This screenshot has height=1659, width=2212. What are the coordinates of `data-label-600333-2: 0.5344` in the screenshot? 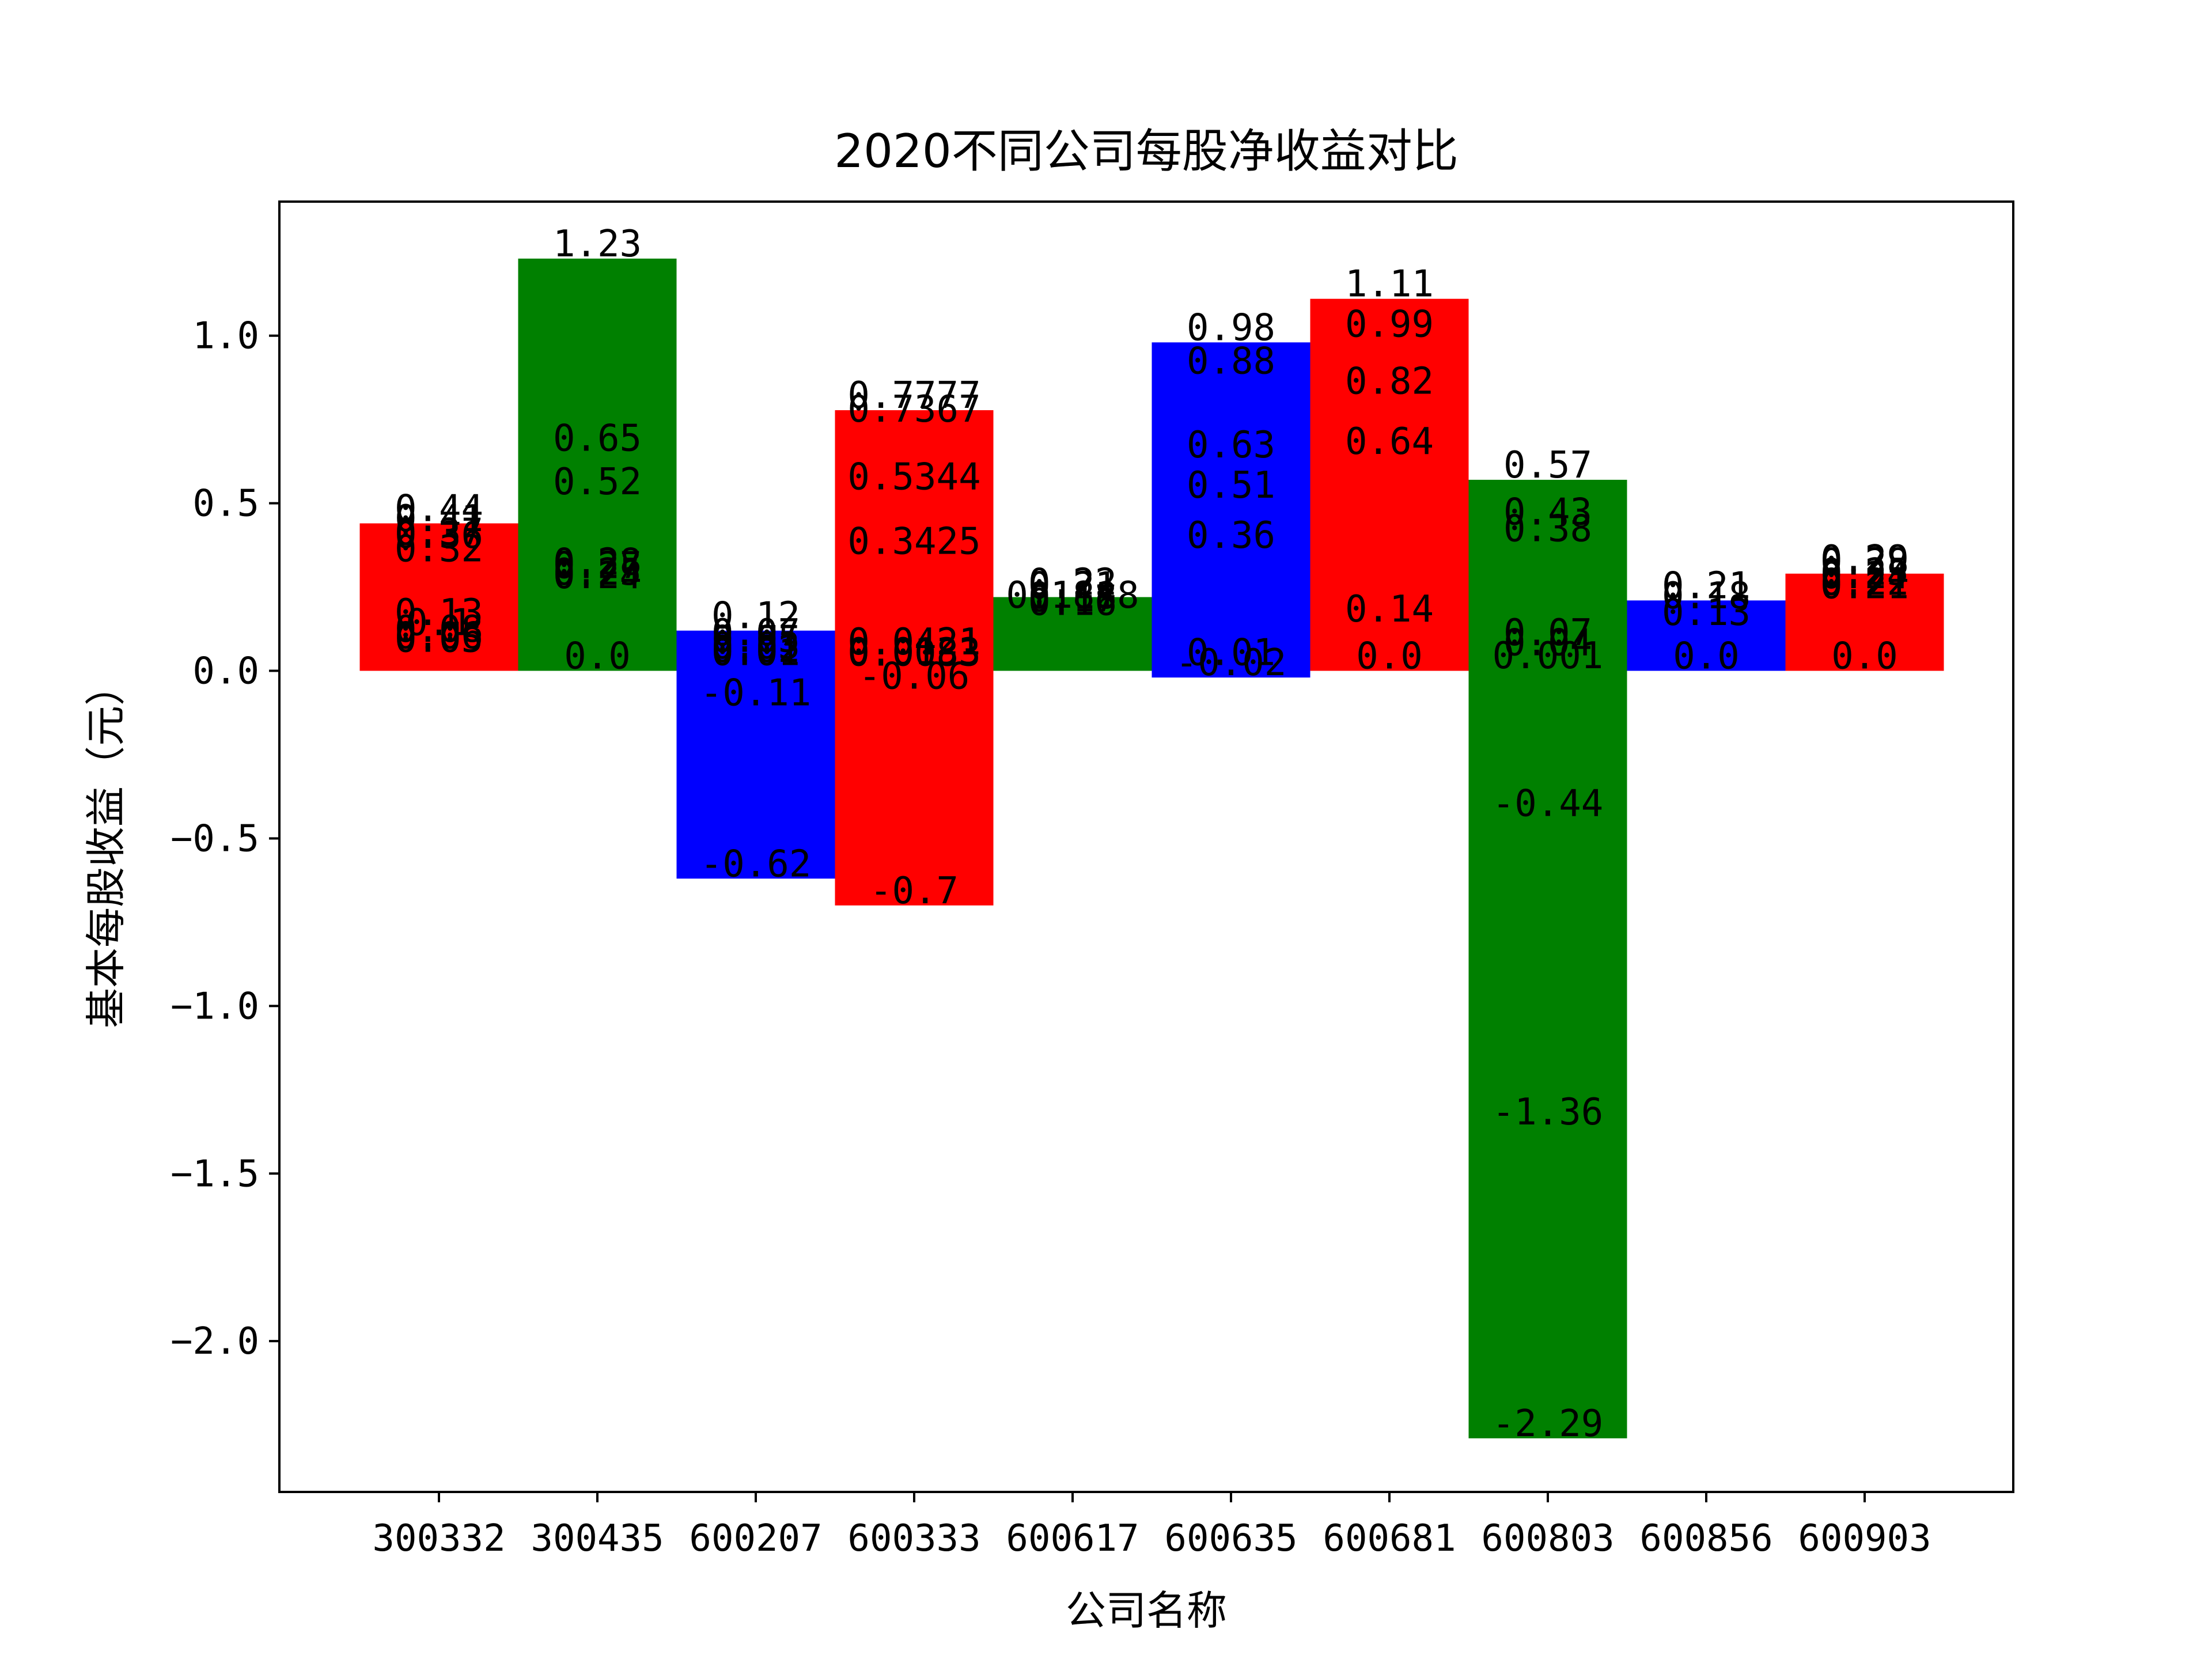 It's located at (913, 477).